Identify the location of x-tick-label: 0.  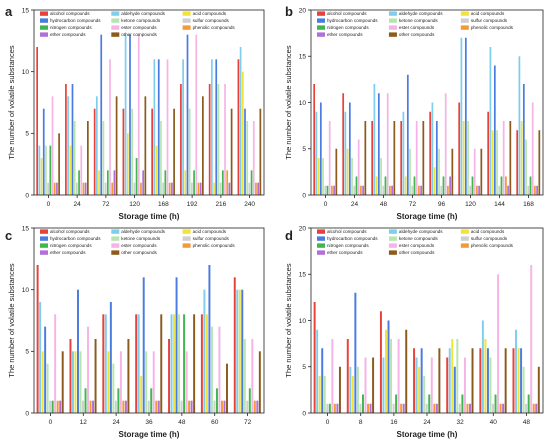
(51, 422).